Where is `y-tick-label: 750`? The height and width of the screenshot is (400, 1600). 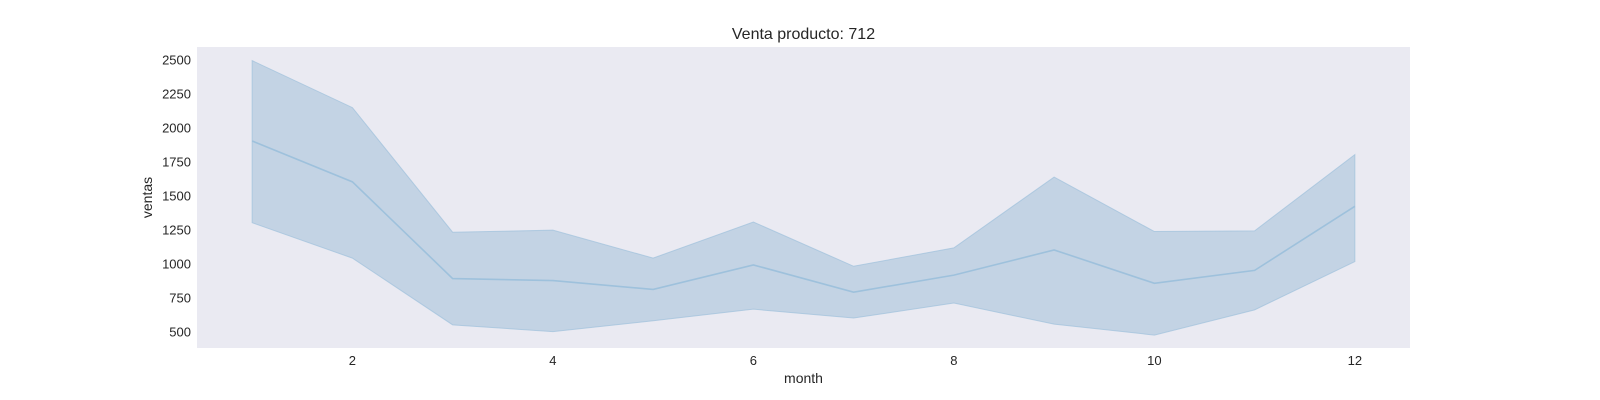
y-tick-label: 750 is located at coordinates (180, 298).